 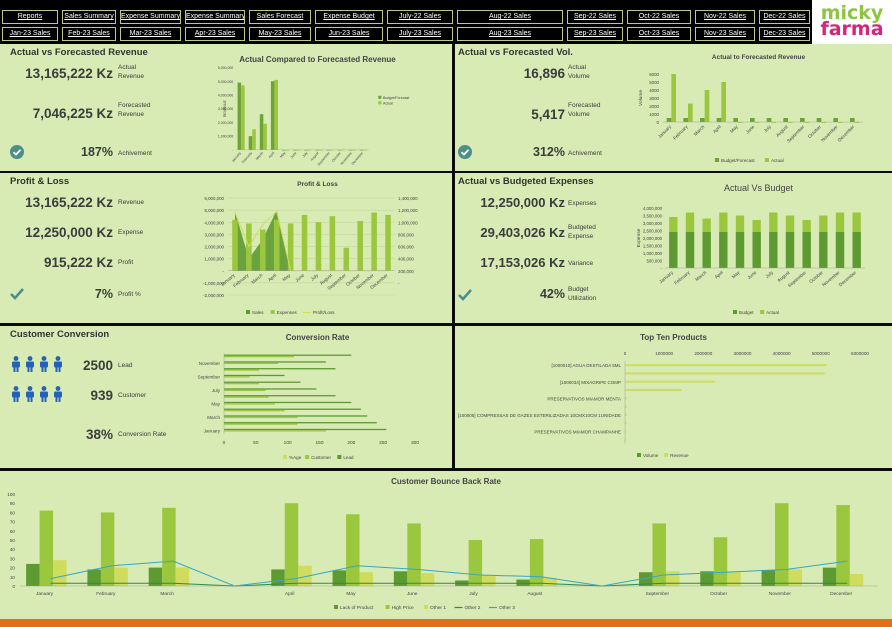 What do you see at coordinates (725, 17) in the screenshot?
I see `nav-link-nov-22-sales: Nov-22 Sales` at bounding box center [725, 17].